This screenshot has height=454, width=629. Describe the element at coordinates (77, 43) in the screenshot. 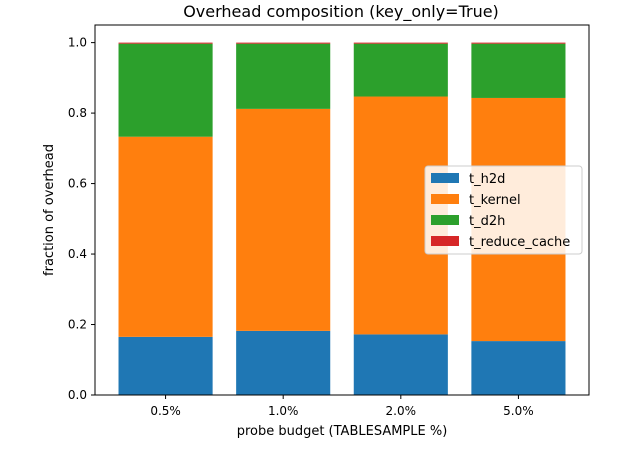

I see `y-tick-label: 1.0` at that location.